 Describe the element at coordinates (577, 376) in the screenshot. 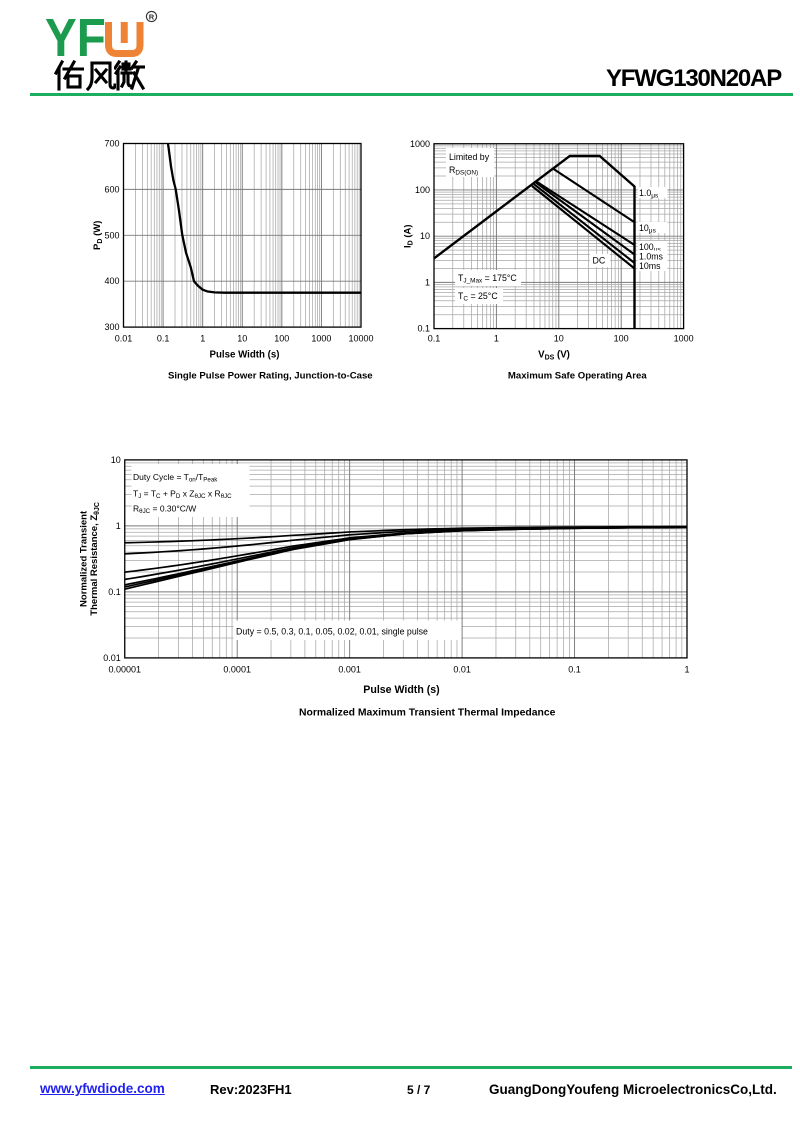

I see `svg-text: Maximum Safe Operating Area` at that location.